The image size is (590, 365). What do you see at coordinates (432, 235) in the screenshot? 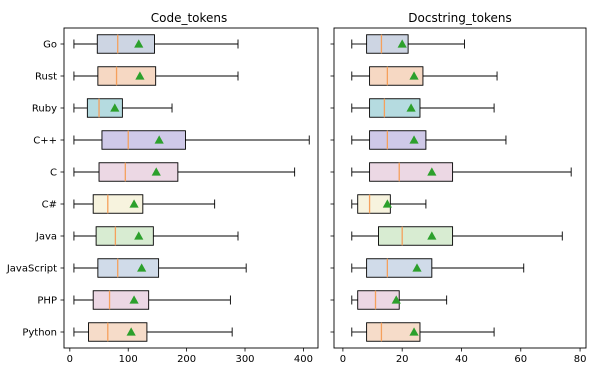
I see `docstring-tokens-mean-java` at bounding box center [432, 235].